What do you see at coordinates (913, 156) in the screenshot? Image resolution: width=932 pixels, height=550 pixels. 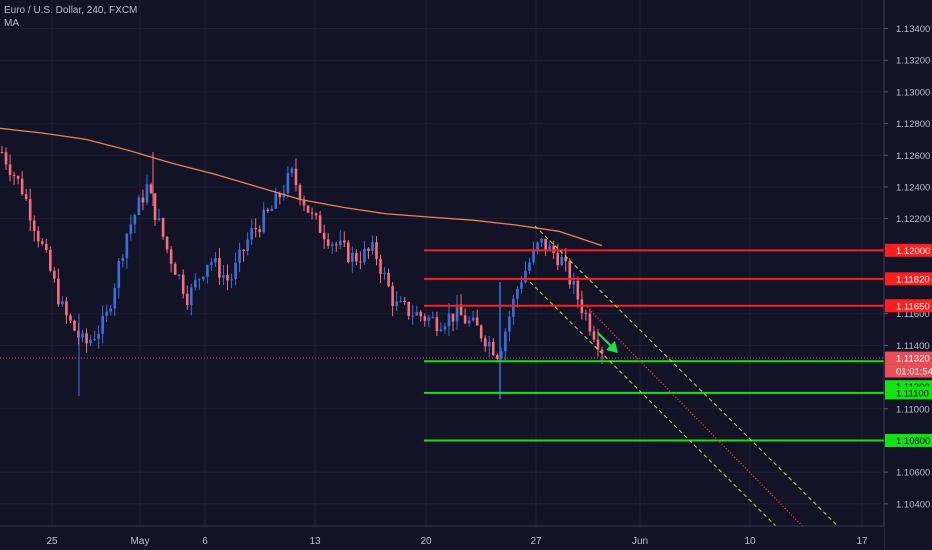 I see `price-tick-label: 1.12600` at bounding box center [913, 156].